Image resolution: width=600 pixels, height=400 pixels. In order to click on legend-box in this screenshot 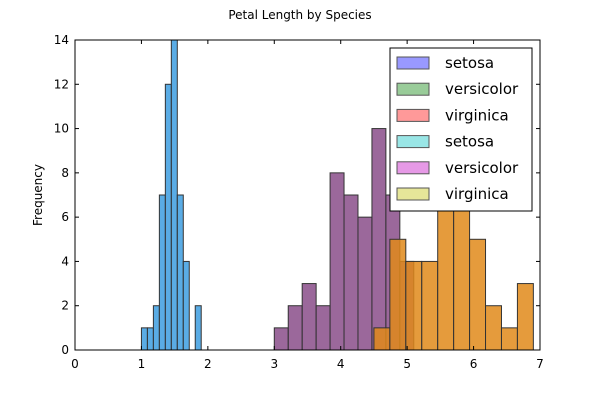, I will do `click(461, 129)`.